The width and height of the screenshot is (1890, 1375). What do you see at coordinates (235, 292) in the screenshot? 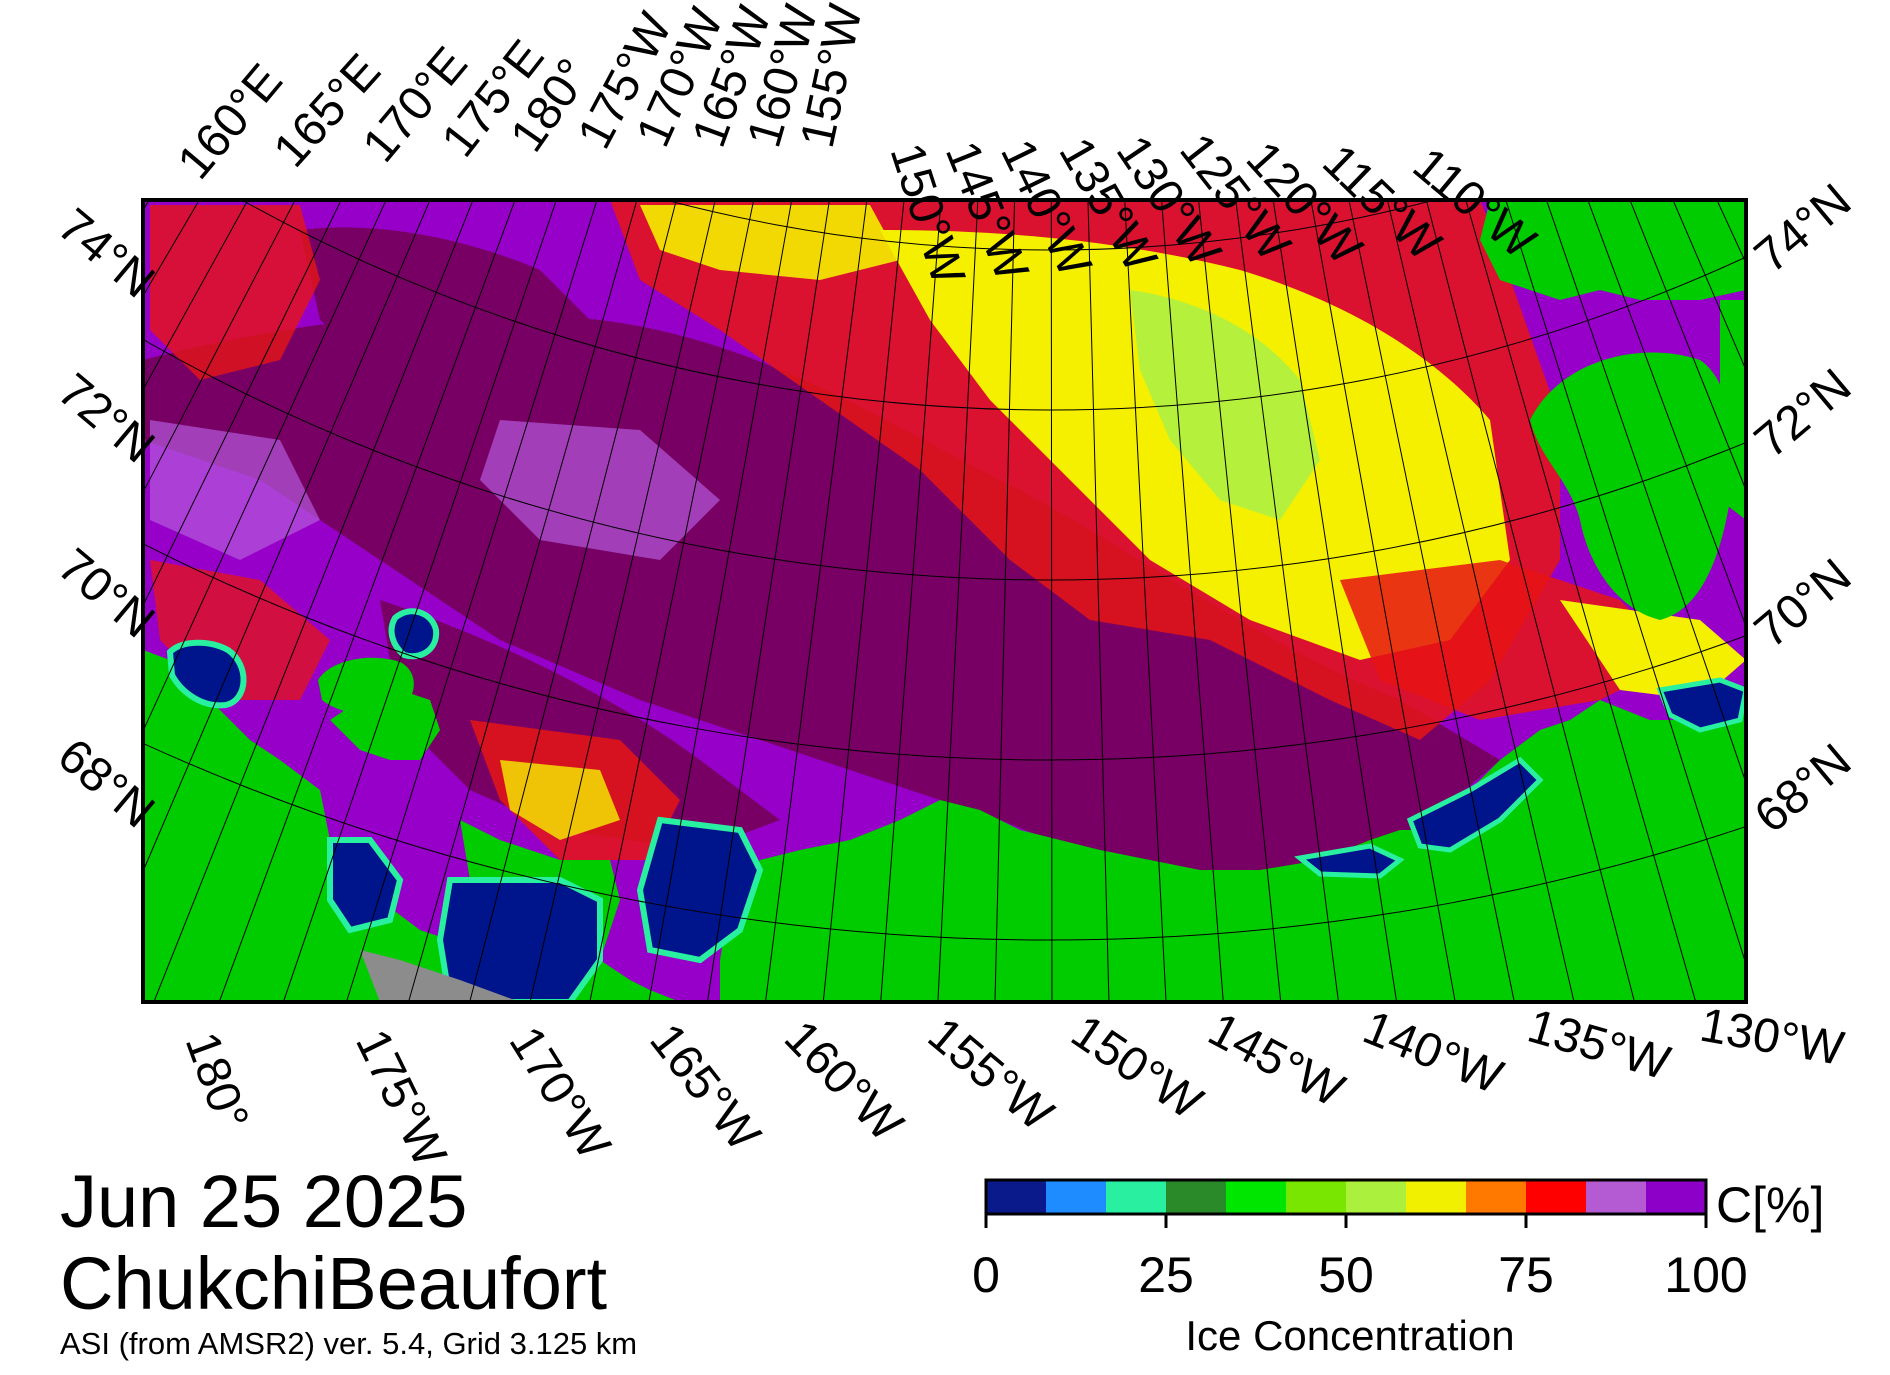
I see `ice-red-west` at bounding box center [235, 292].